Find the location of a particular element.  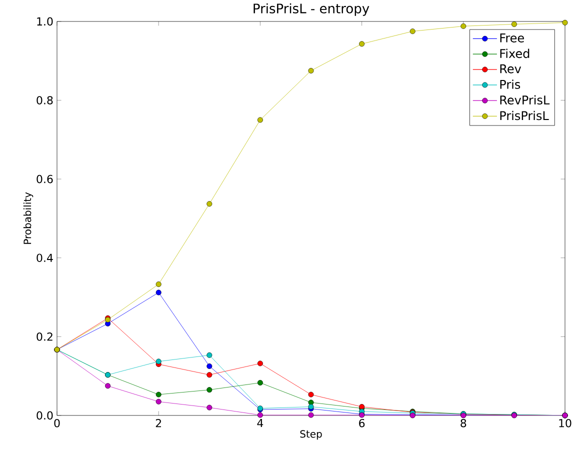

y-tick-label: 0.6 is located at coordinates (44, 178).